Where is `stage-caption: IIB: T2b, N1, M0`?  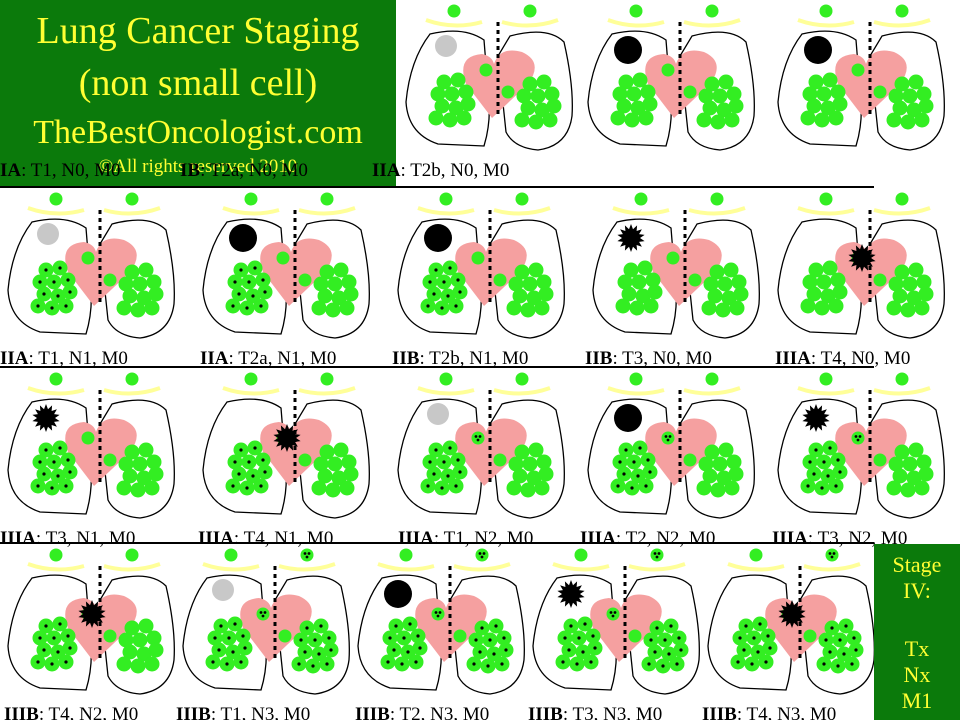 stage-caption: IIB: T2b, N1, M0 is located at coordinates (460, 358).